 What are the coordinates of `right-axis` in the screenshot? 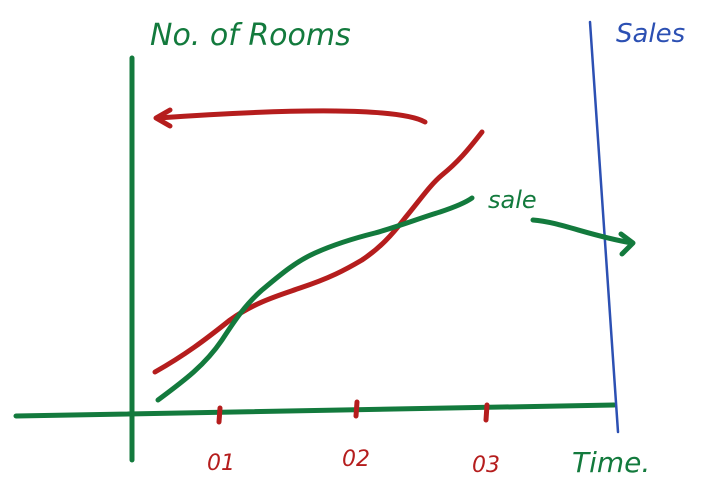 It's located at (604, 227).